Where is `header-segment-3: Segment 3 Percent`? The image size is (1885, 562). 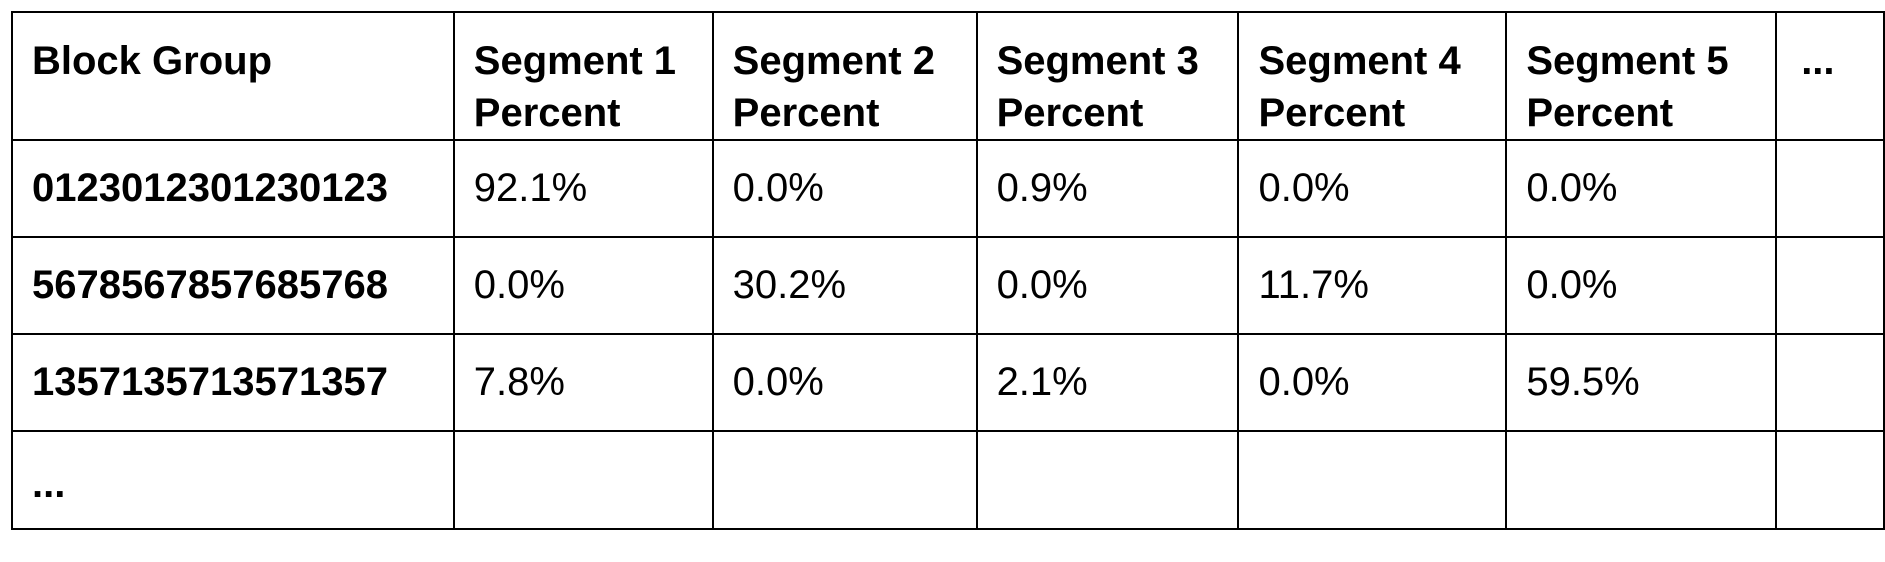
header-segment-3: Segment 3 Percent is located at coordinates (1107, 76).